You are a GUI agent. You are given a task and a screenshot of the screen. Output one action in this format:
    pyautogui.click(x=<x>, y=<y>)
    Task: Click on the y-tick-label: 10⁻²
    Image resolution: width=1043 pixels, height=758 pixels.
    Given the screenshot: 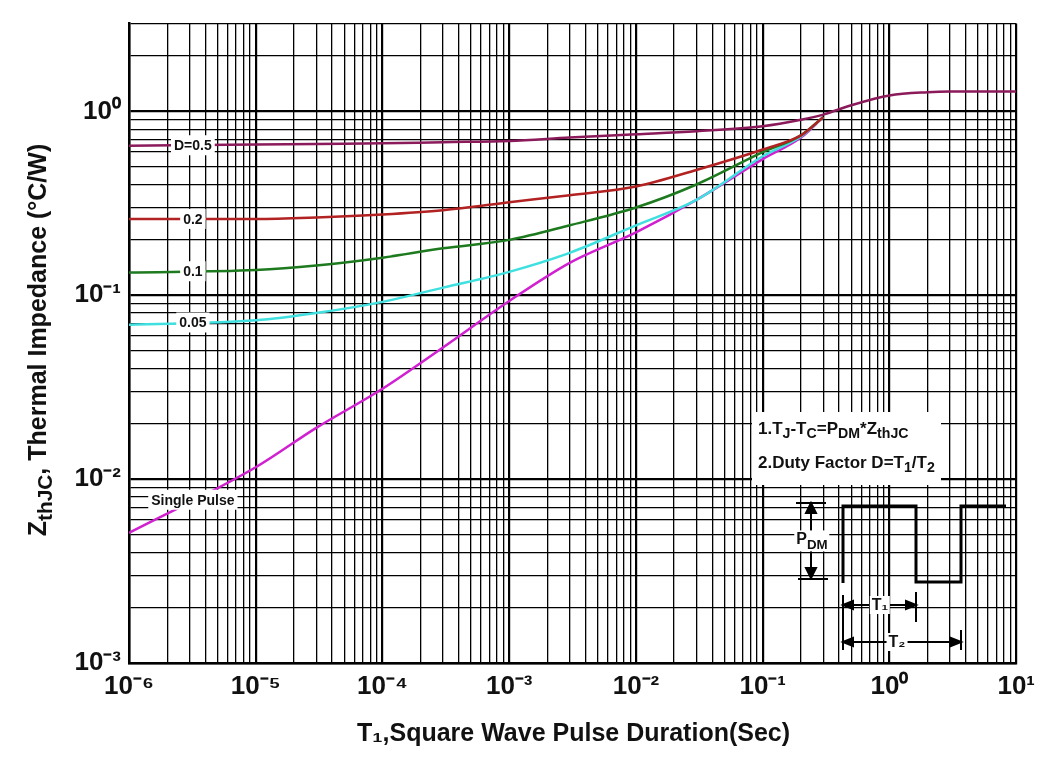 What is the action you would take?
    pyautogui.click(x=98, y=477)
    